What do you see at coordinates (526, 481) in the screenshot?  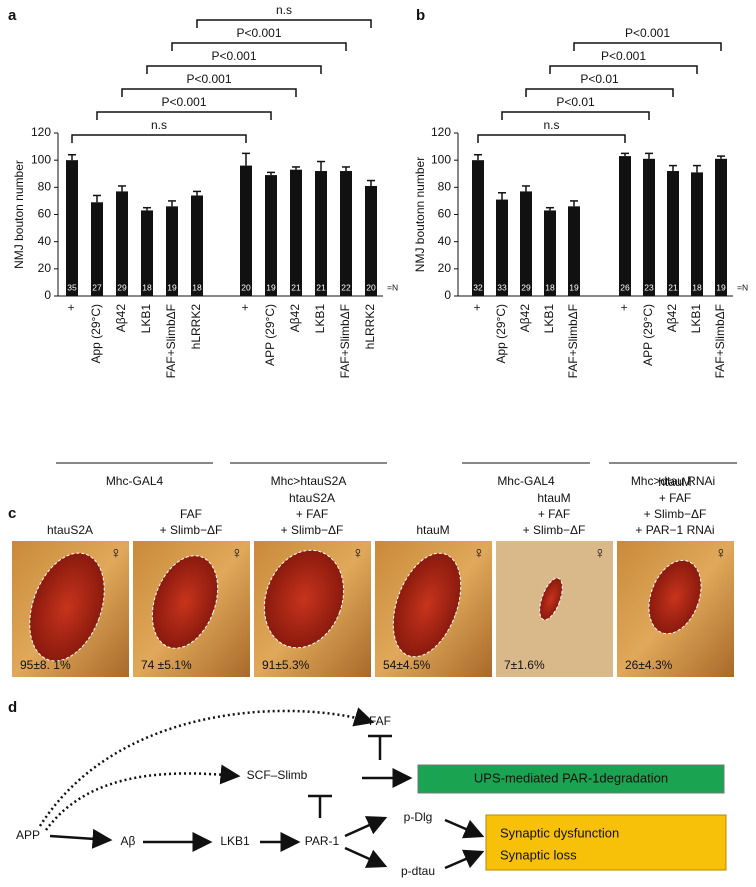 I see `group-label: Mhc-GAL4` at bounding box center [526, 481].